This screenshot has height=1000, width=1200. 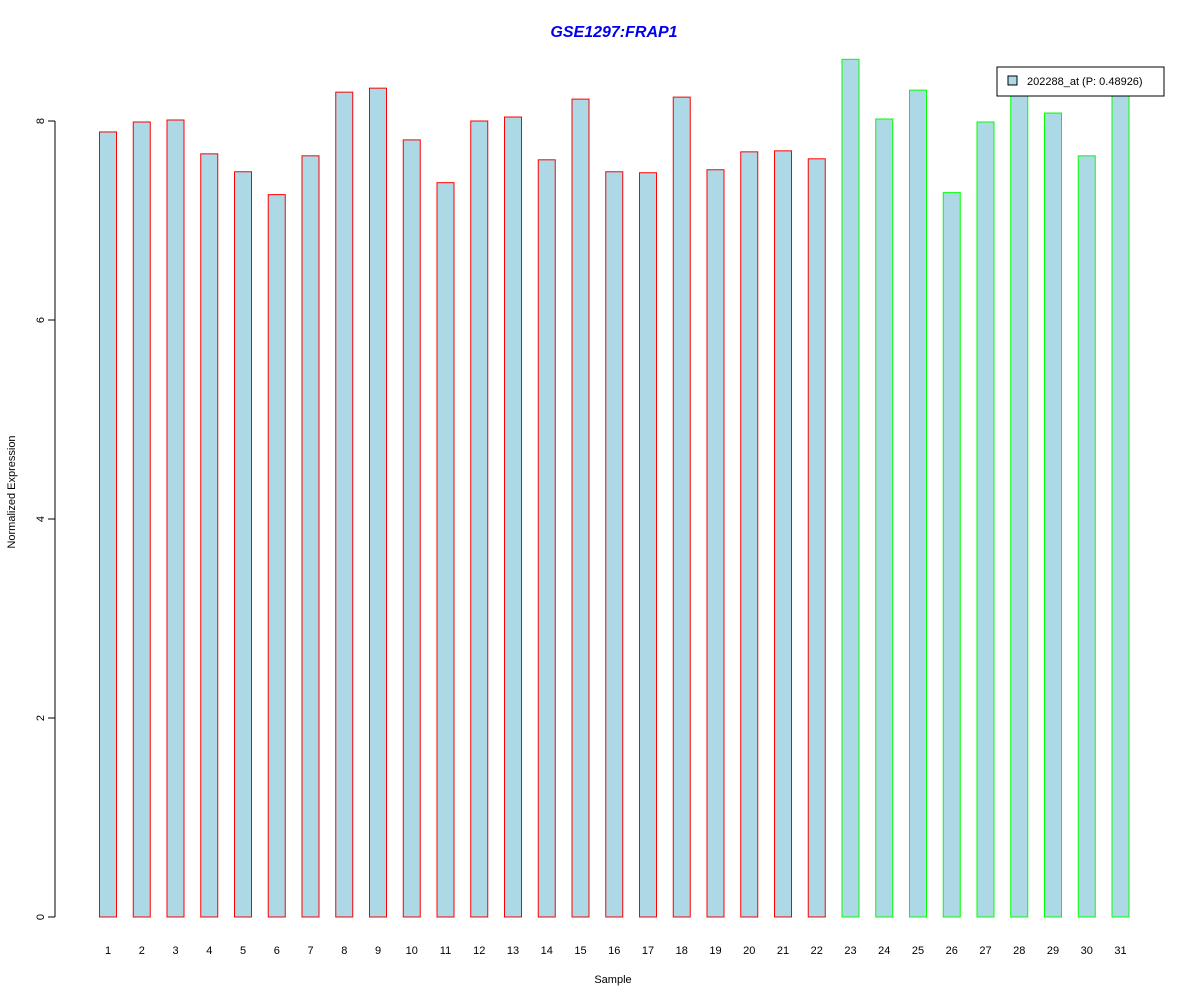 I want to click on x-tick-label: 23, so click(x=850, y=951).